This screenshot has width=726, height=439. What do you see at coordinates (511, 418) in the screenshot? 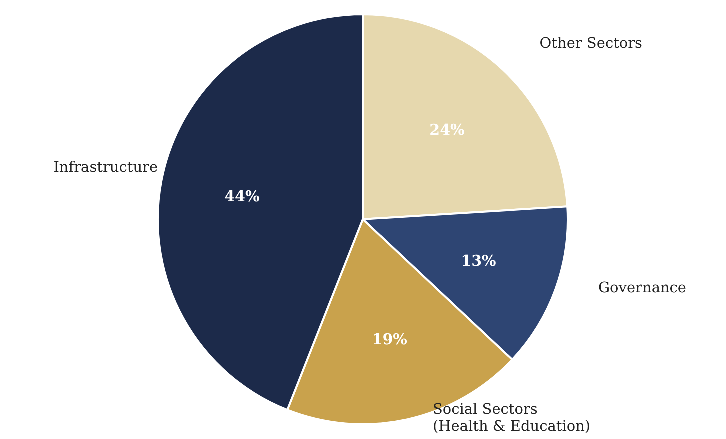
I see `slice-label: Social Sectors (Health & Education)` at bounding box center [511, 418].